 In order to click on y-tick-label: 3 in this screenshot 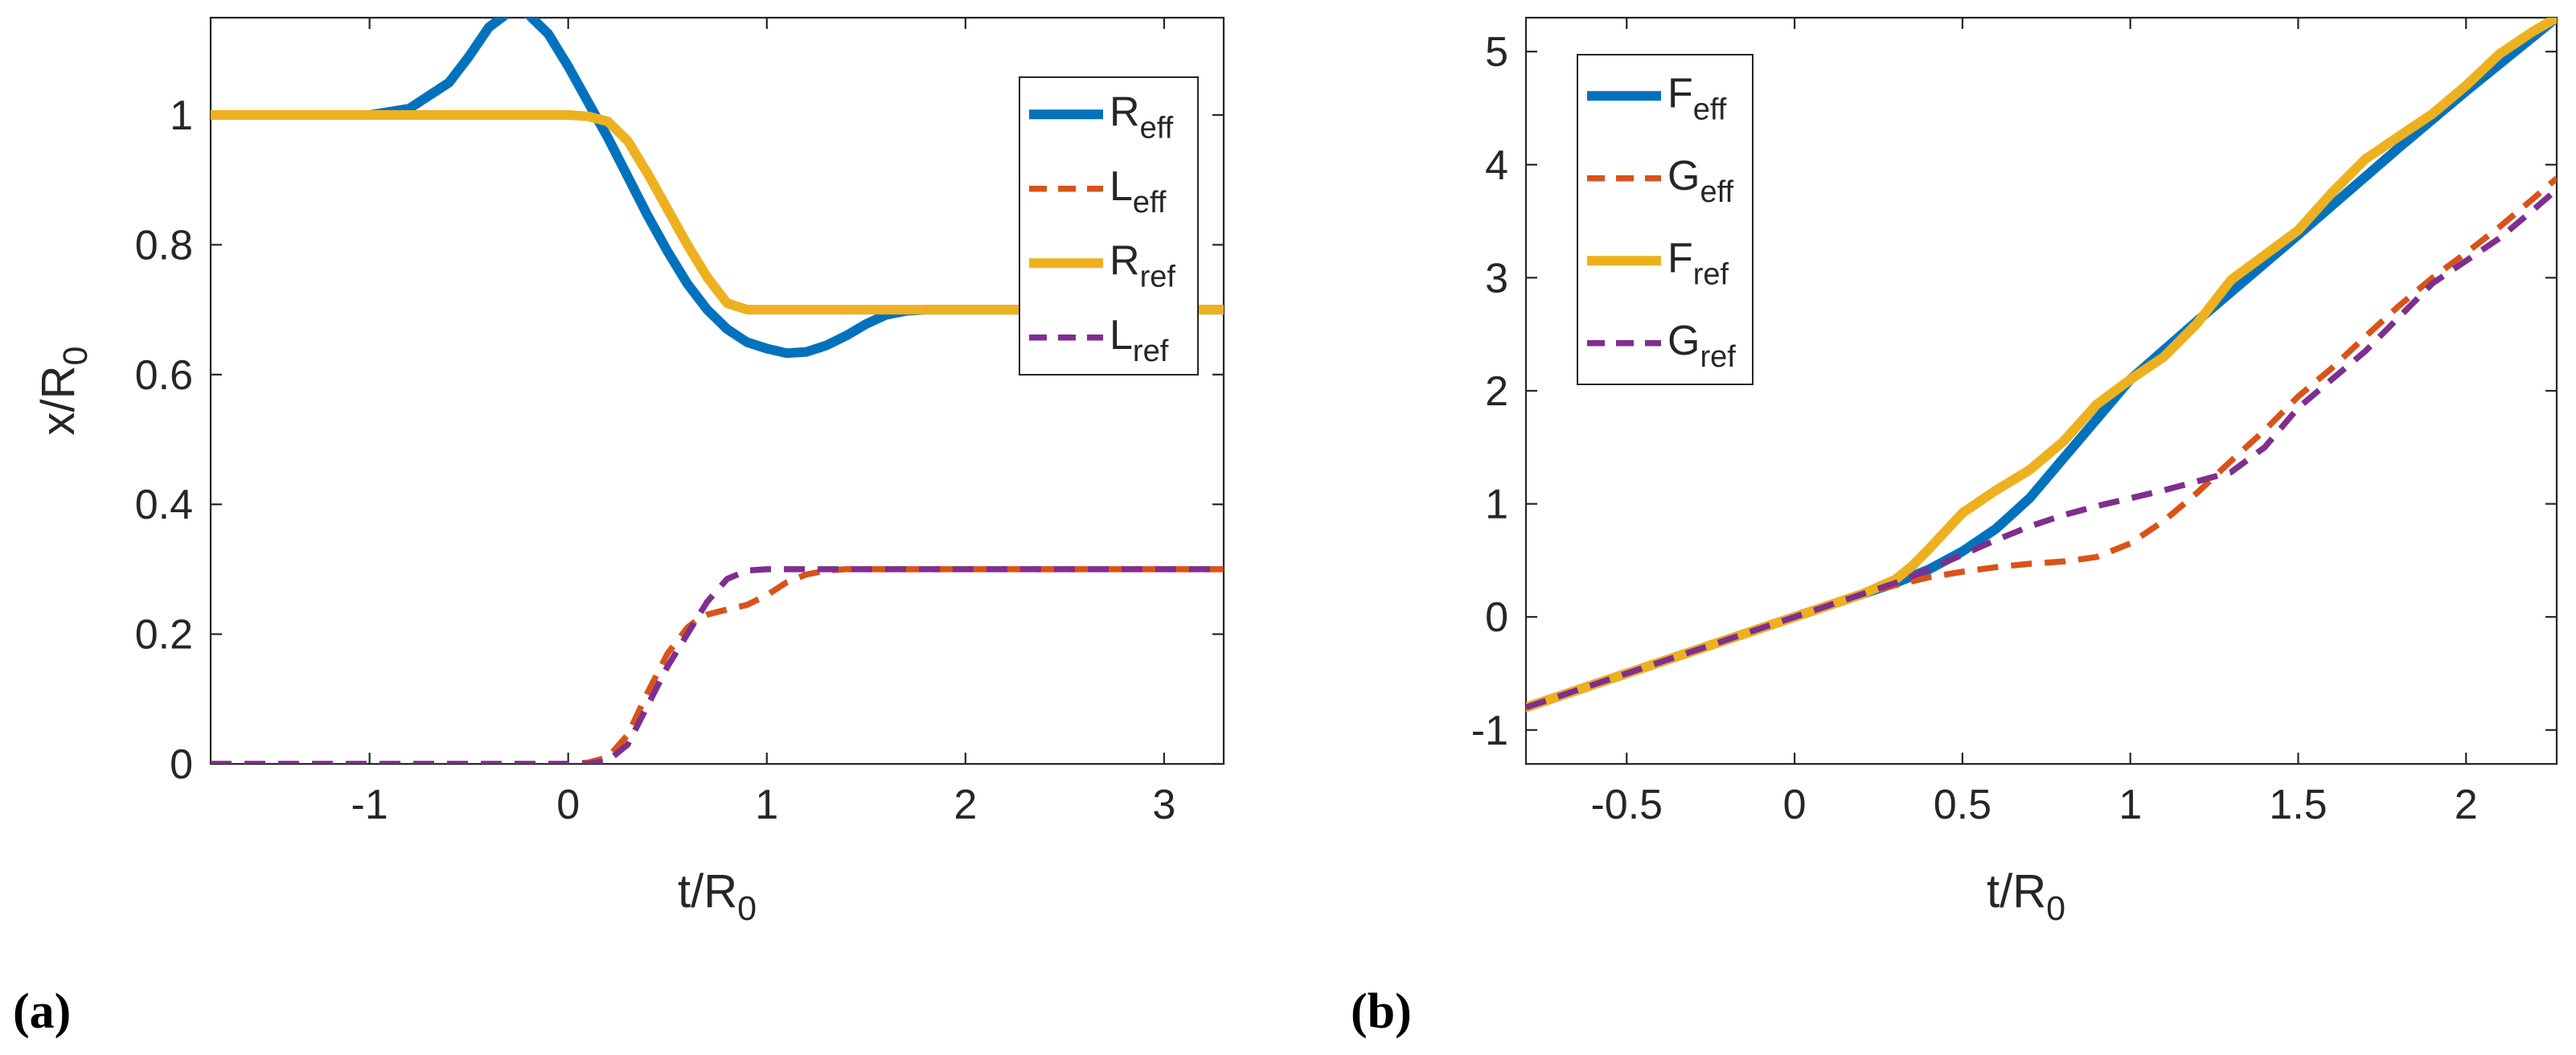, I will do `click(1497, 278)`.